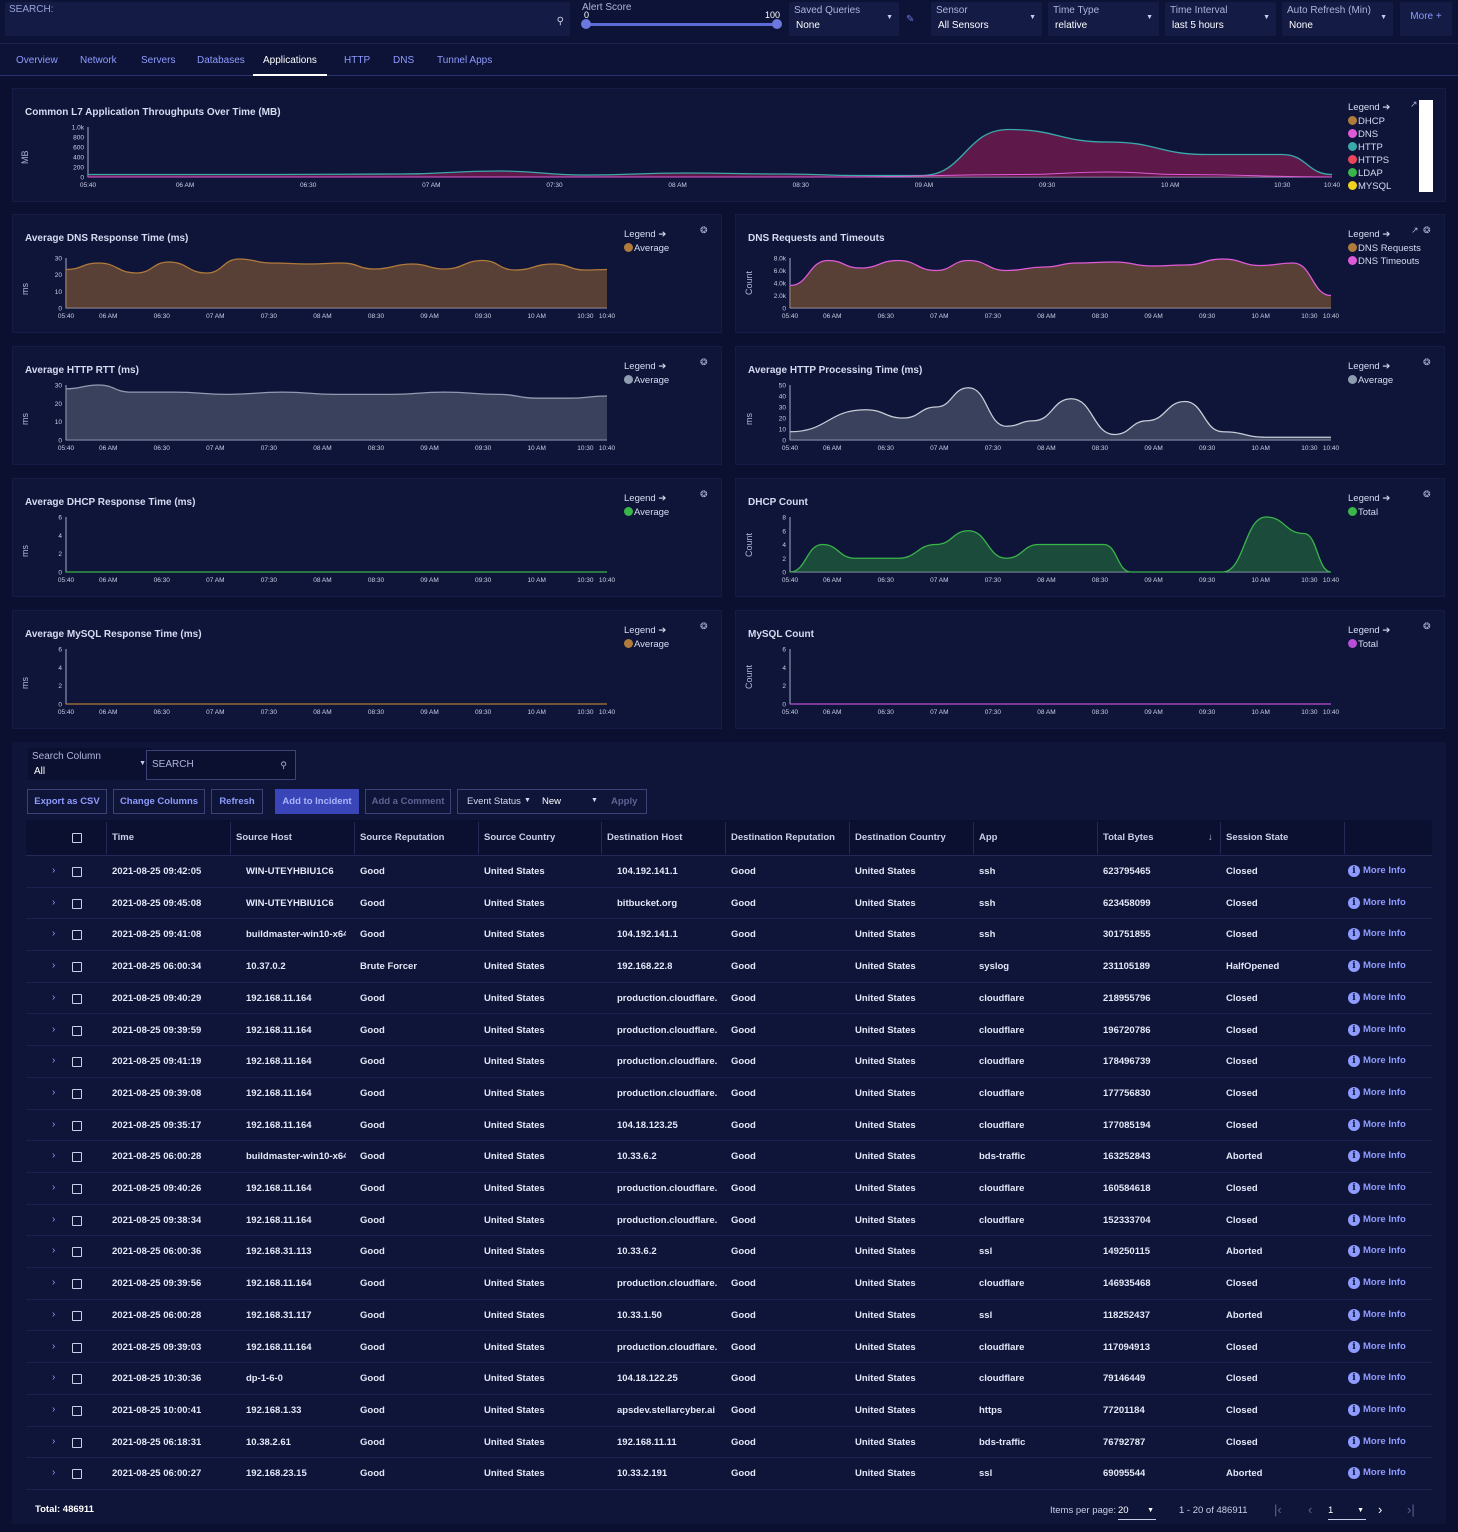 The height and width of the screenshot is (1532, 1458). What do you see at coordinates (1103, 19) in the screenshot?
I see `time-type-dropdown: Time Type relative ▼` at bounding box center [1103, 19].